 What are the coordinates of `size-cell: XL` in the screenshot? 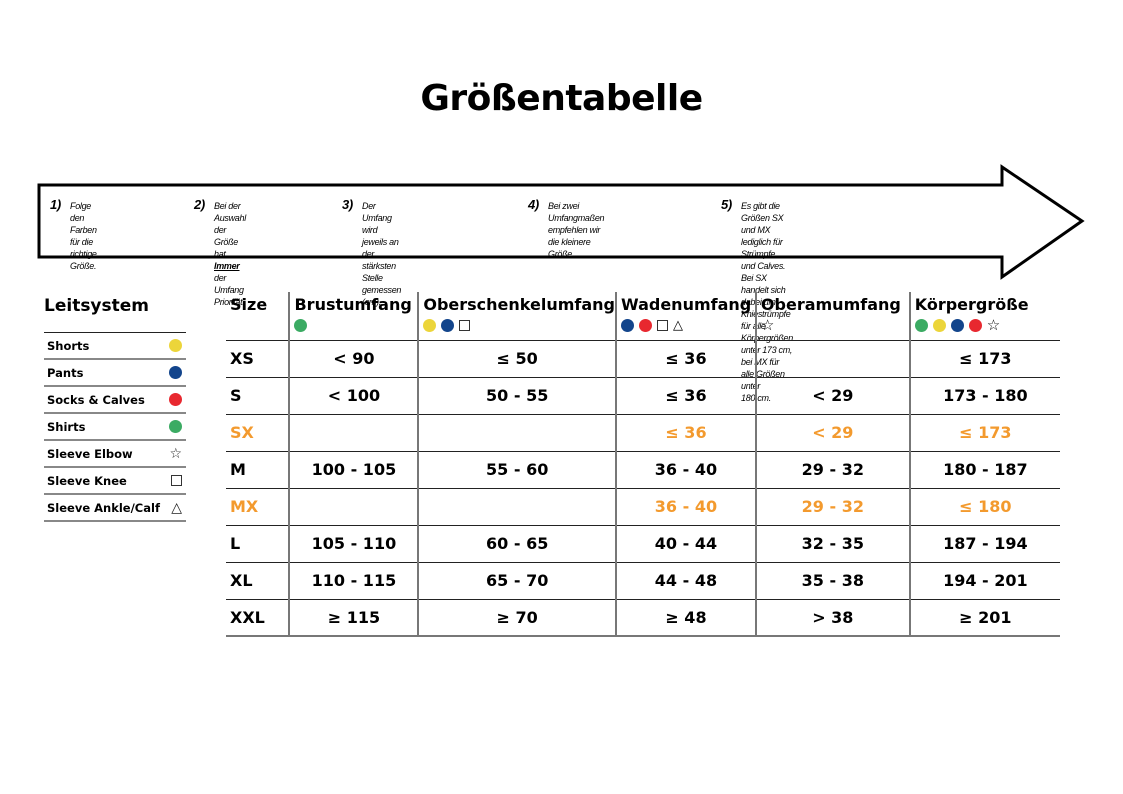 It's located at (258, 580).